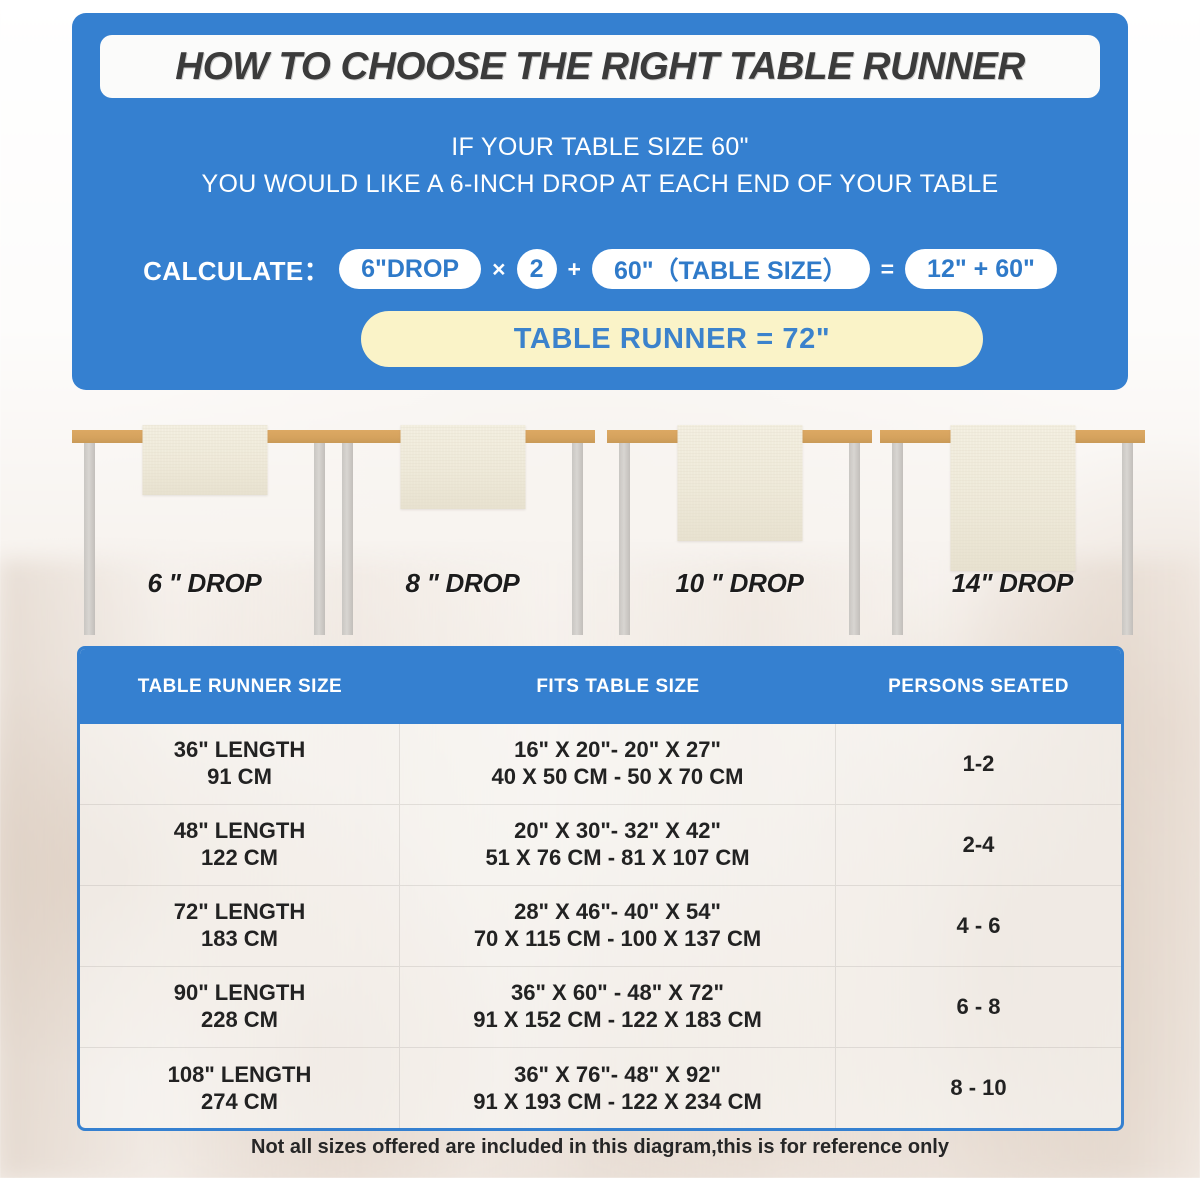  What do you see at coordinates (978, 925) in the screenshot?
I see `cell-persons-seated: 4 - 6` at bounding box center [978, 925].